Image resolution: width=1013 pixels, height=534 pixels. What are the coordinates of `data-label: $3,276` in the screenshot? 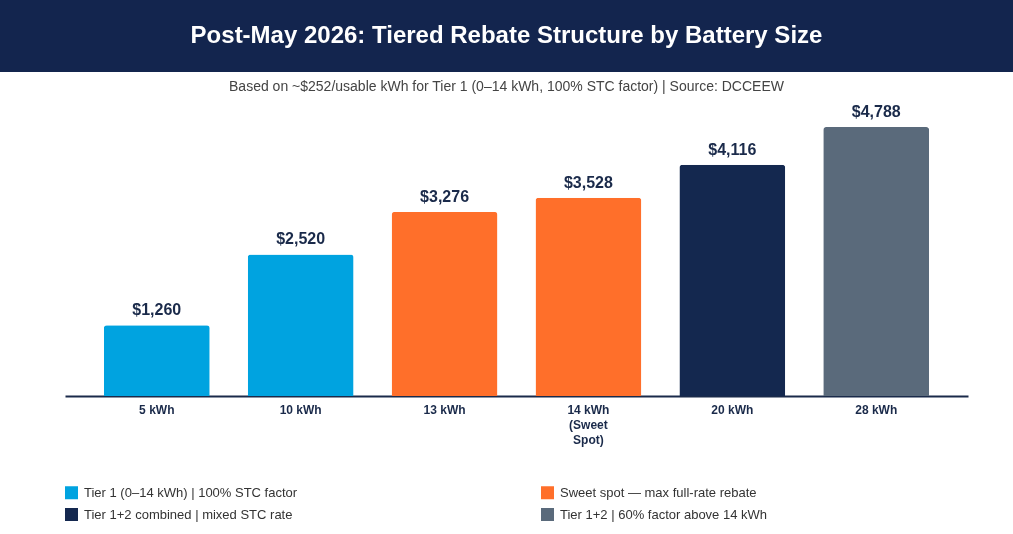 It's located at (445, 196).